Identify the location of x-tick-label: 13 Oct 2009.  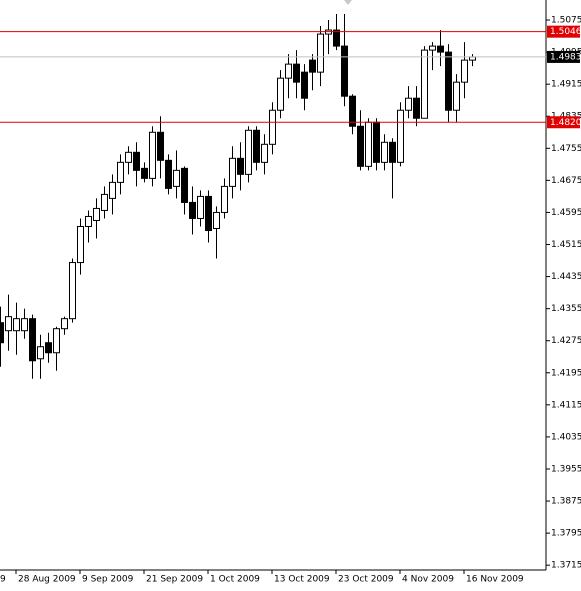
(302, 580).